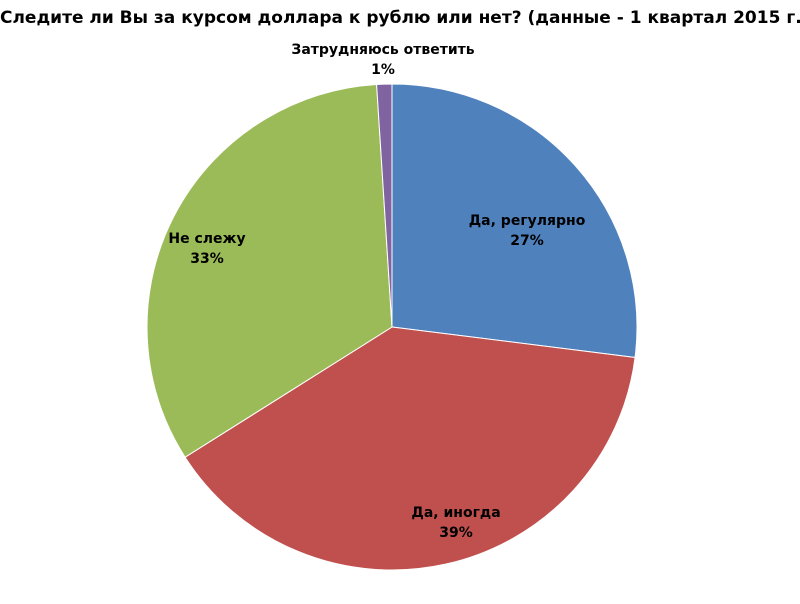  What do you see at coordinates (527, 221) in the screenshot?
I see `slice-label: Да, регулярно` at bounding box center [527, 221].